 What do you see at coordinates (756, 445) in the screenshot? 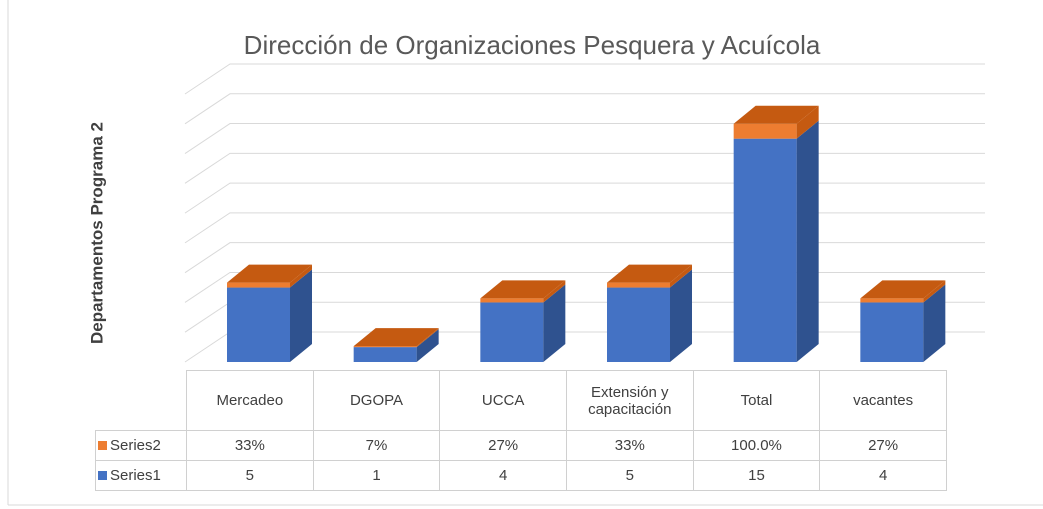
I see `data-label: 100.0%` at bounding box center [756, 445].